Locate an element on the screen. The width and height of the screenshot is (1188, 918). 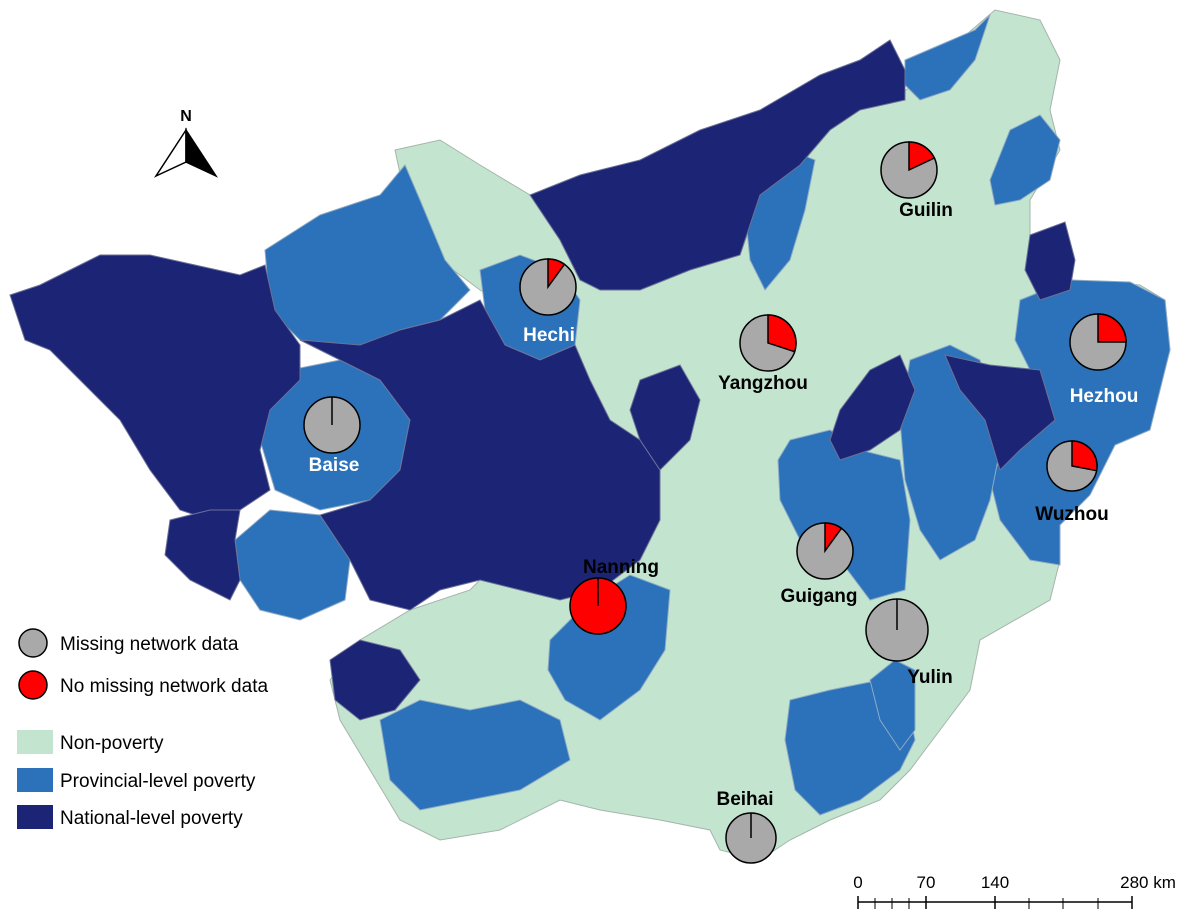
scale-tick-0: 0 is located at coordinates (857, 882).